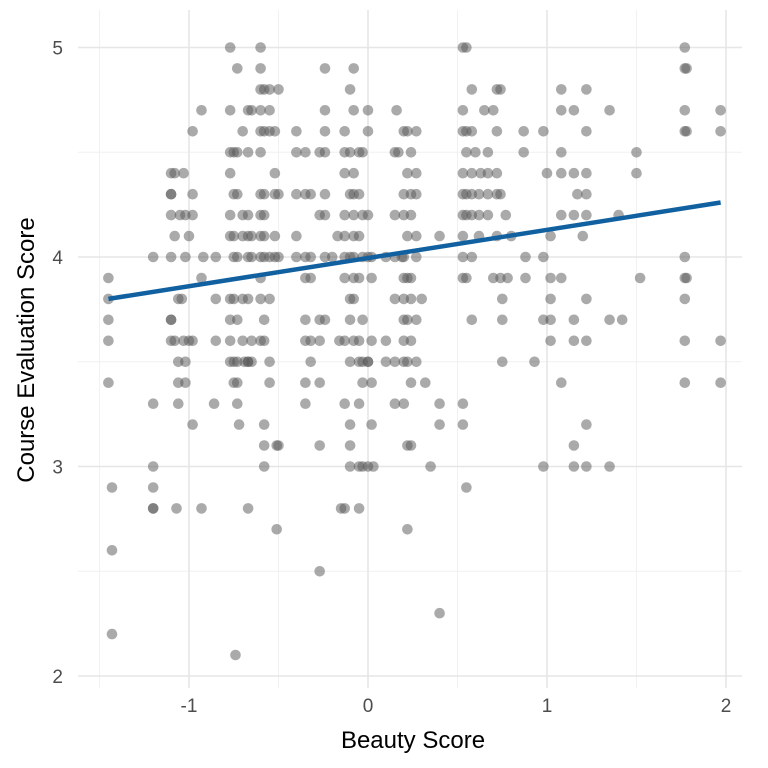 The height and width of the screenshot is (768, 768). What do you see at coordinates (547, 706) in the screenshot?
I see `x-tick-label: 1` at bounding box center [547, 706].